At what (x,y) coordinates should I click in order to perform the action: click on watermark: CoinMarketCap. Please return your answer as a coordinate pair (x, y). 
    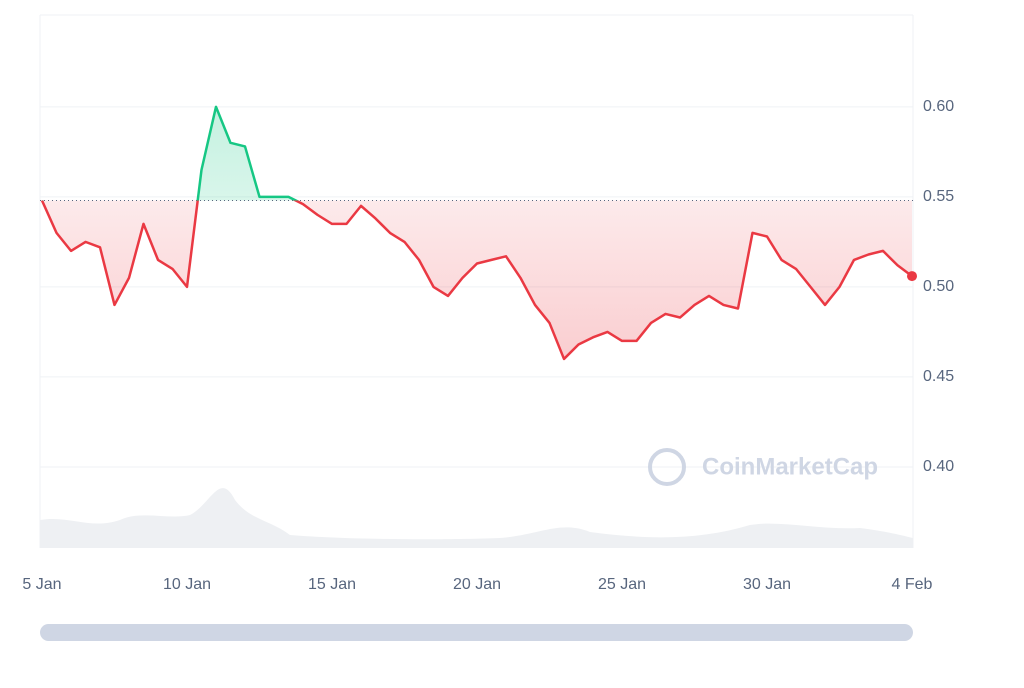
    Looking at the image, I should click on (763, 467).